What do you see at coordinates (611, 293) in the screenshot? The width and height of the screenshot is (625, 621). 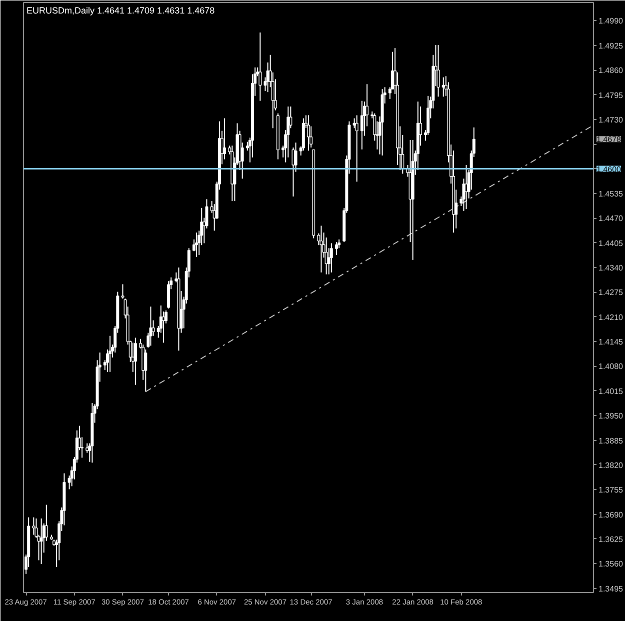 I see `y-tick-label: 1.4275` at bounding box center [611, 293].